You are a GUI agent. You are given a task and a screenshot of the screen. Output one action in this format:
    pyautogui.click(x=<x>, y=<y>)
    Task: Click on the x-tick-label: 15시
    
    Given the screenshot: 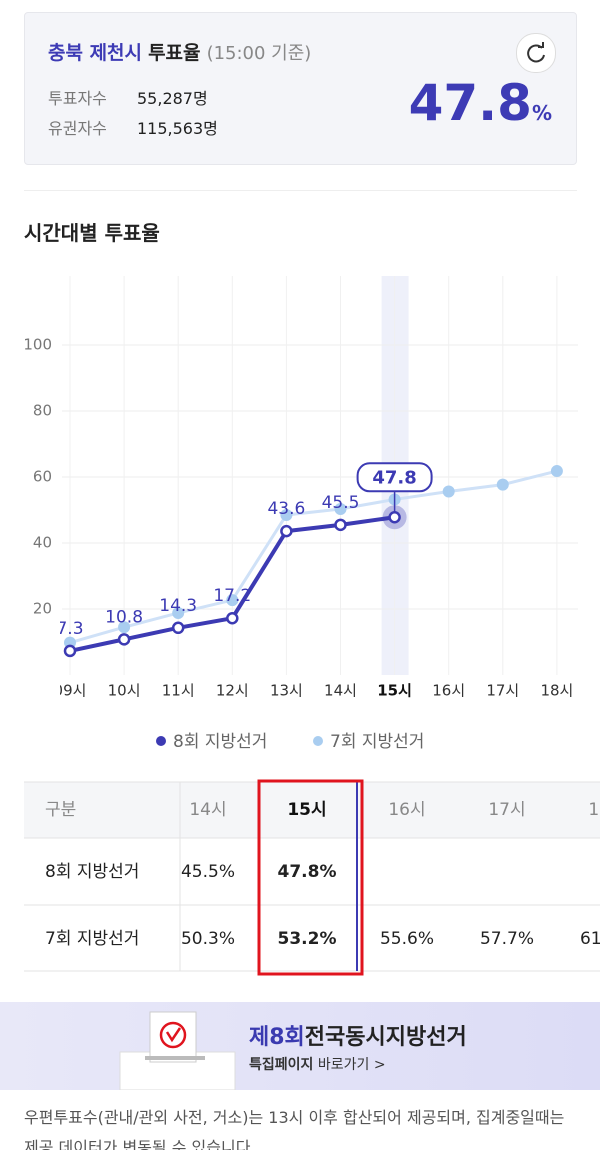 What is the action you would take?
    pyautogui.click(x=394, y=691)
    